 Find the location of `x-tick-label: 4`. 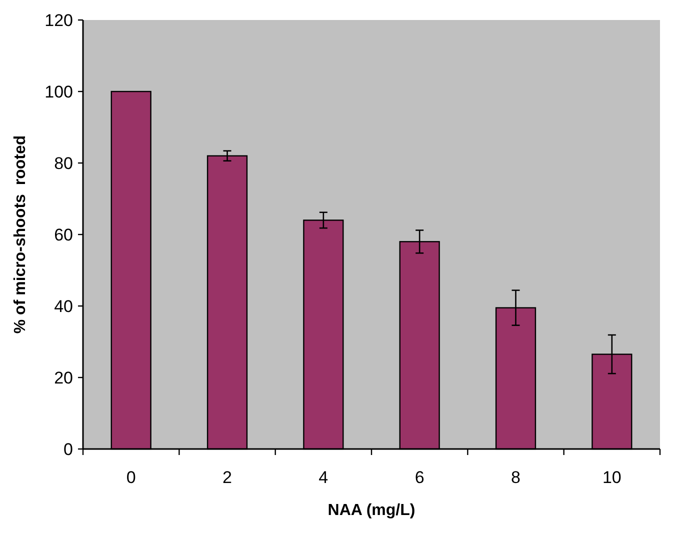

x-tick-label: 4 is located at coordinates (323, 477).